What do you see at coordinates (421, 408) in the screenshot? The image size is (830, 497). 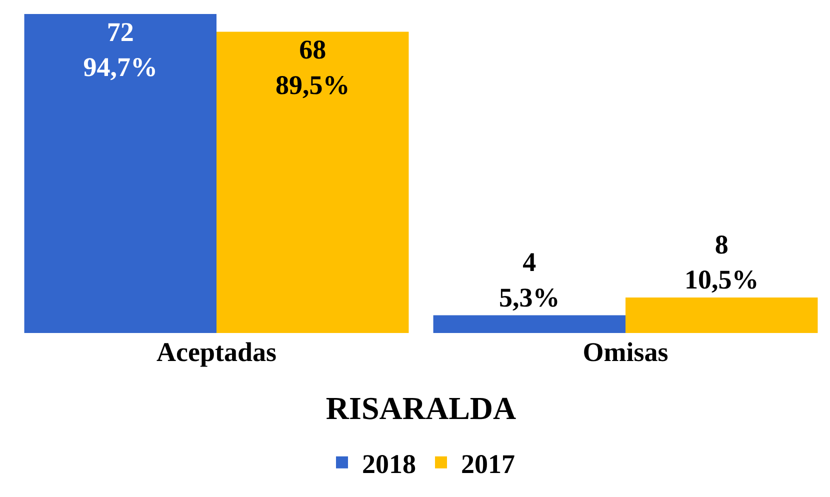 I see `x-axis-title: RISARALDA` at bounding box center [421, 408].